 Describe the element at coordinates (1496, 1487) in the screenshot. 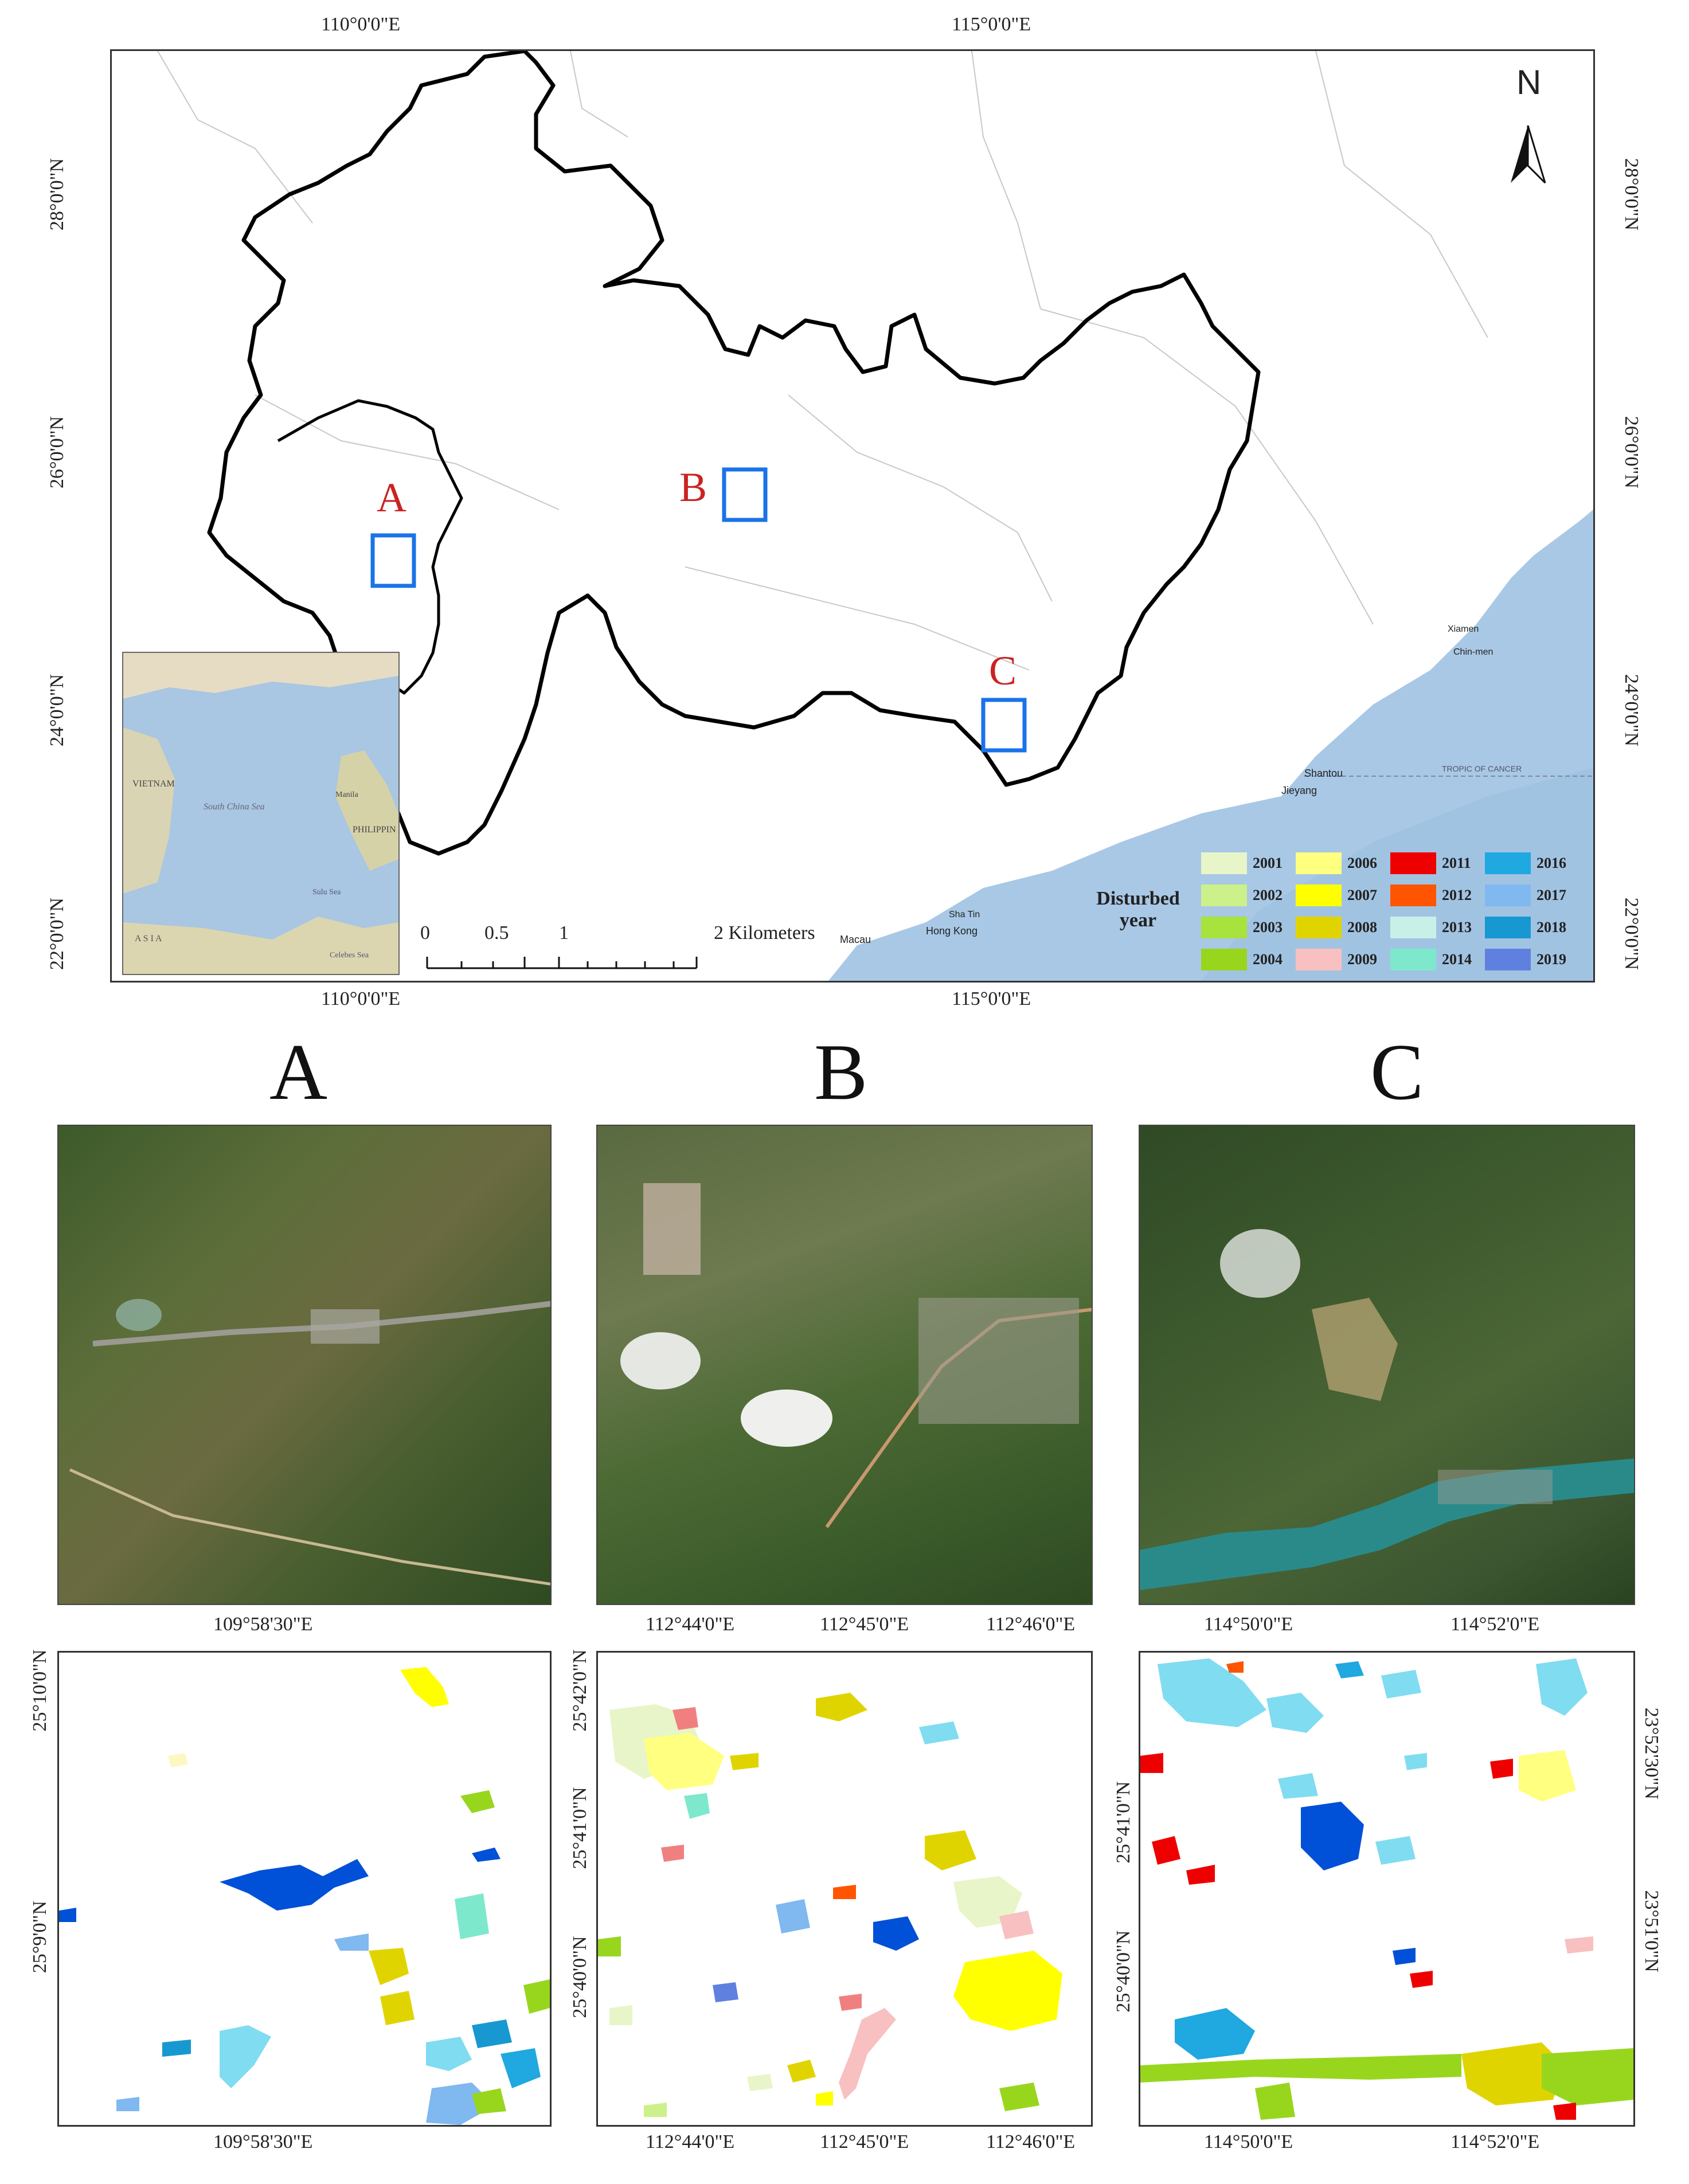

I see `sat-c-town` at that location.